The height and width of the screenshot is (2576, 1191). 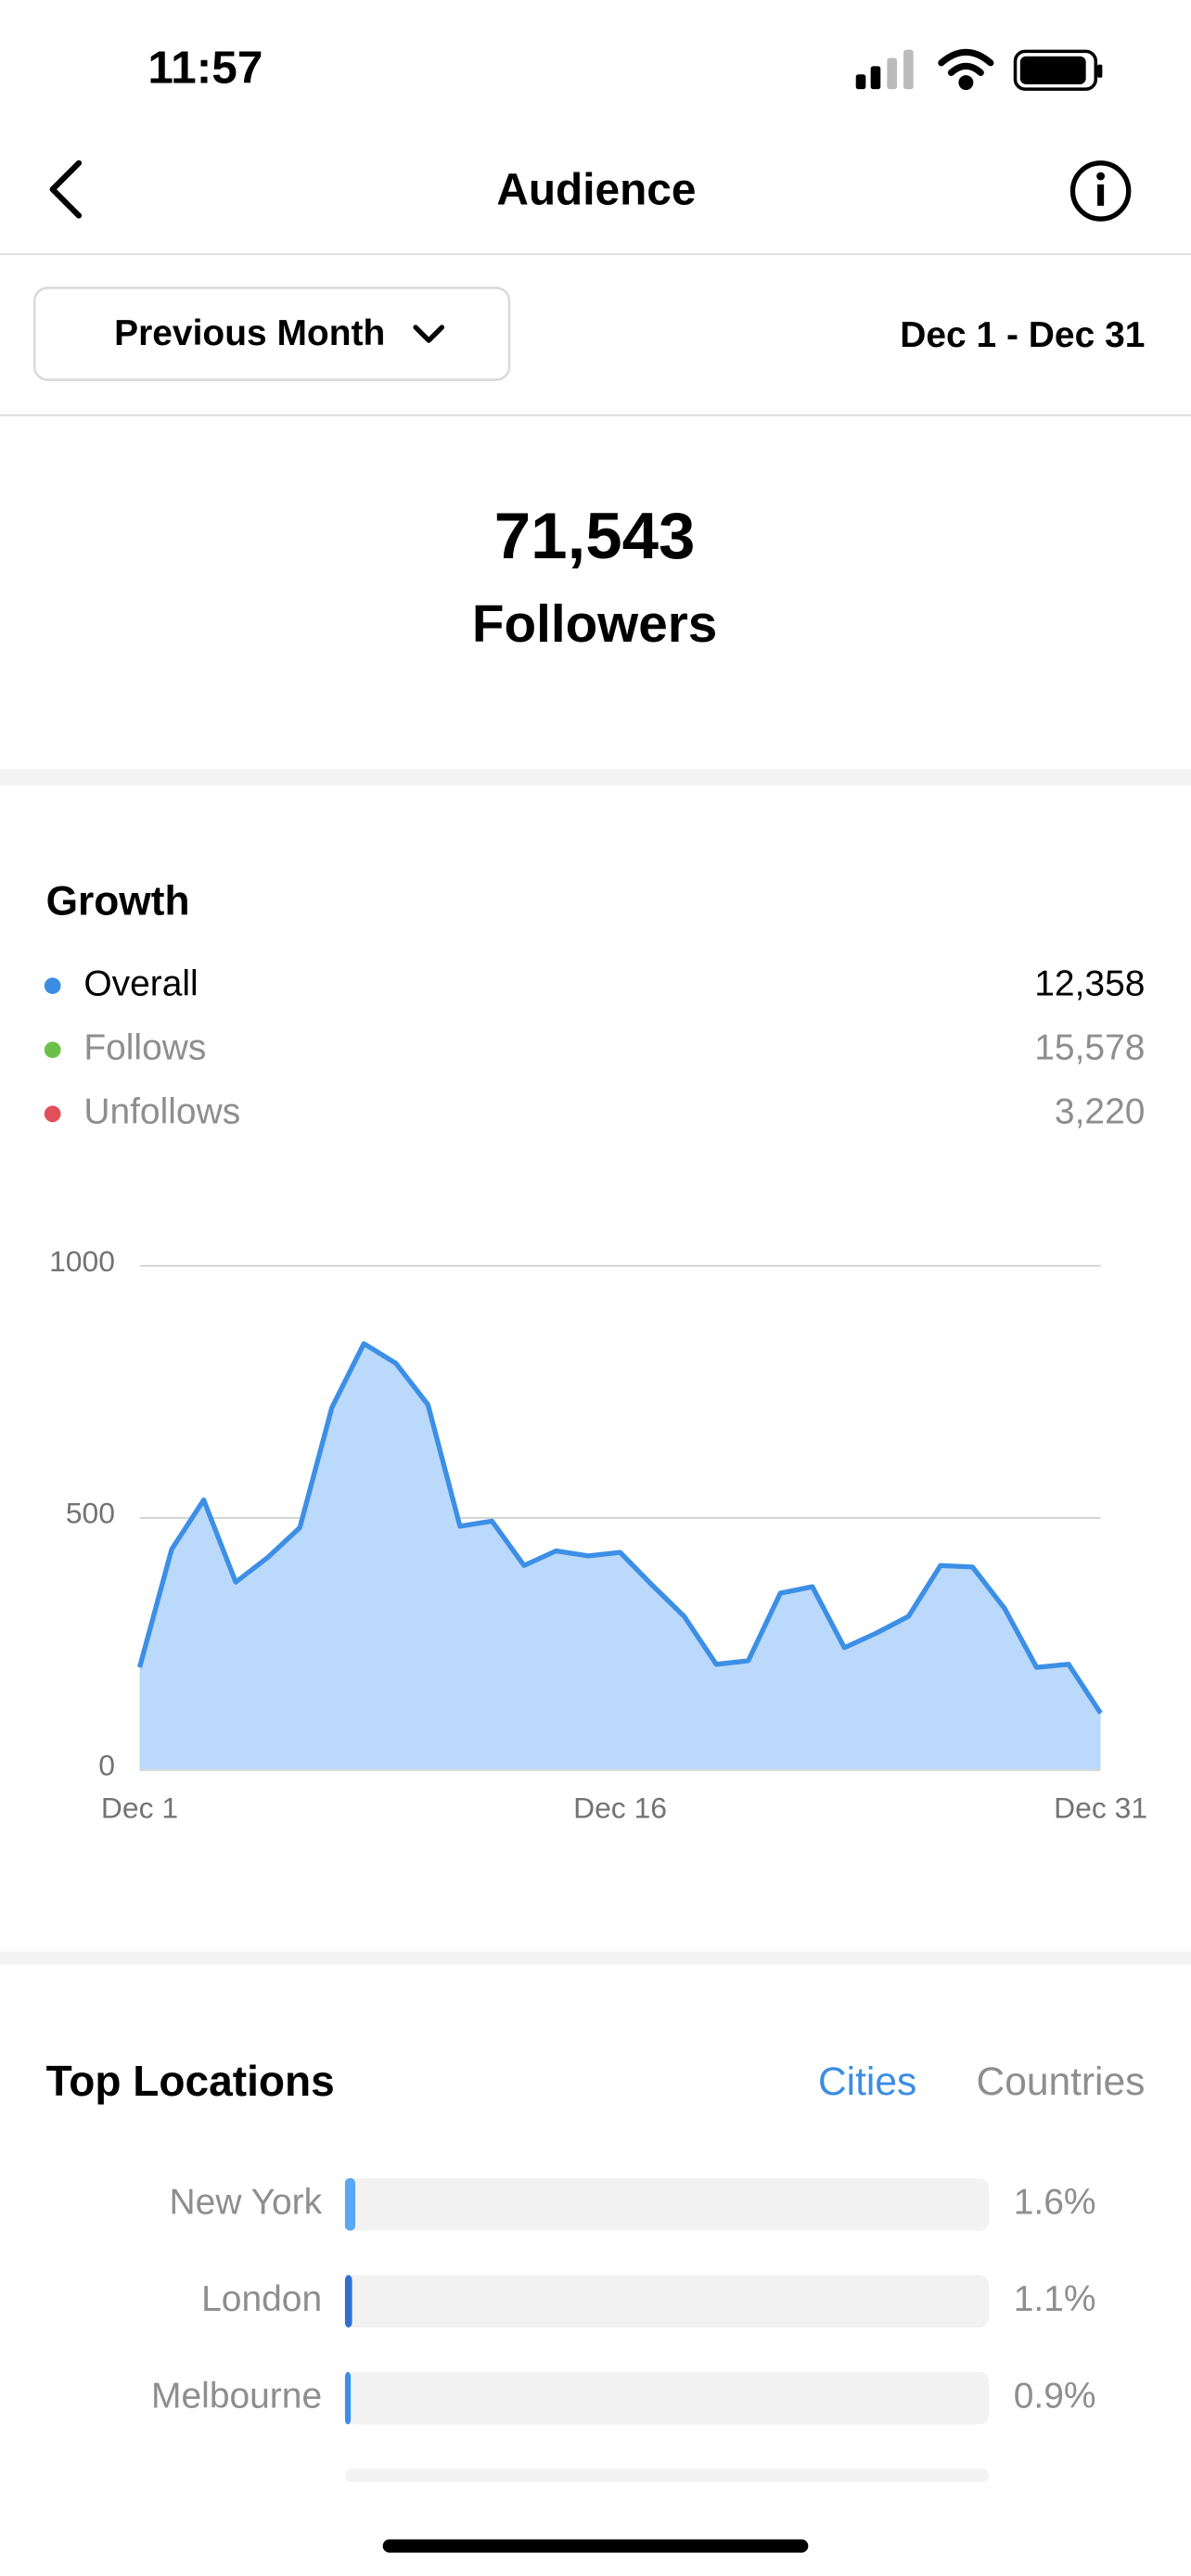 What do you see at coordinates (261, 2299) in the screenshot?
I see `location-label: London` at bounding box center [261, 2299].